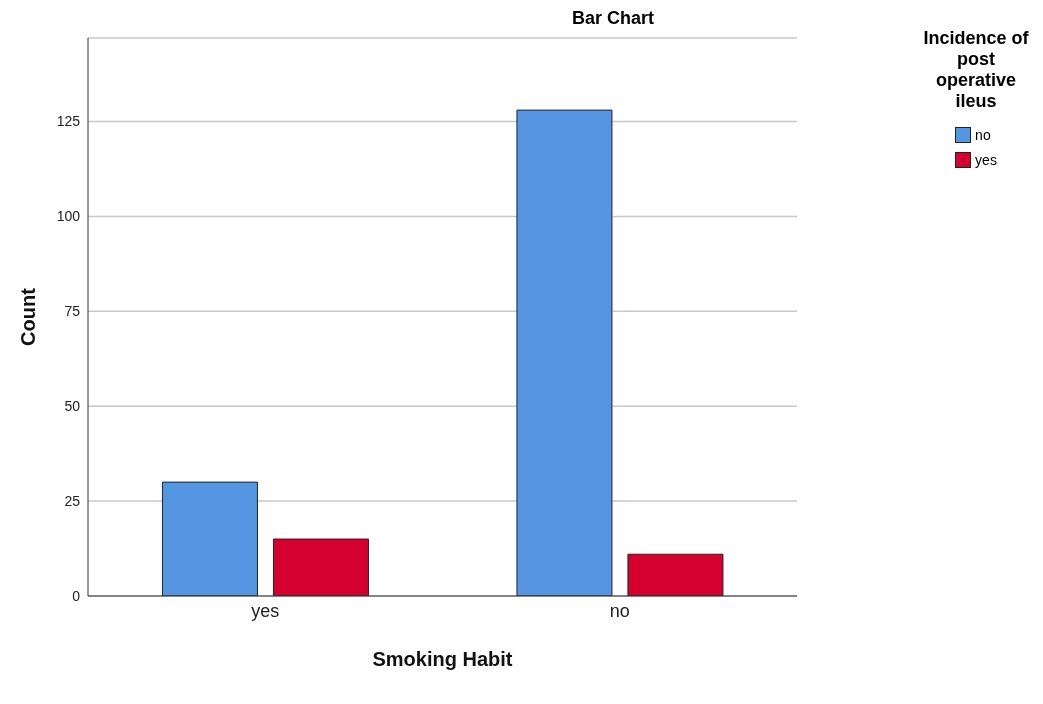  Describe the element at coordinates (613, 18) in the screenshot. I see `chart-title: Bar Chart` at that location.